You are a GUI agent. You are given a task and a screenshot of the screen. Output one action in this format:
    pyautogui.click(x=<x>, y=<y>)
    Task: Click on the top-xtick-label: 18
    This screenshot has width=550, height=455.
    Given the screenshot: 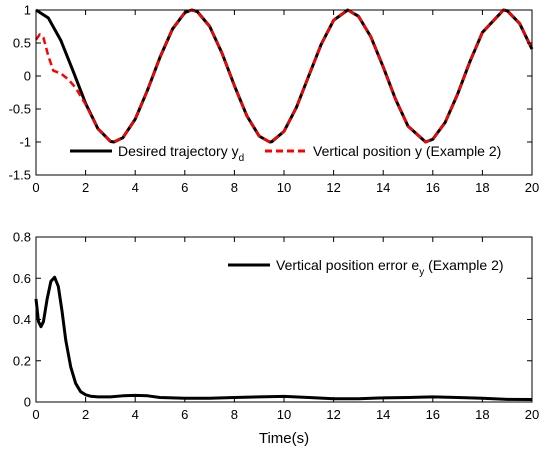 What is the action you would take?
    pyautogui.click(x=482, y=187)
    